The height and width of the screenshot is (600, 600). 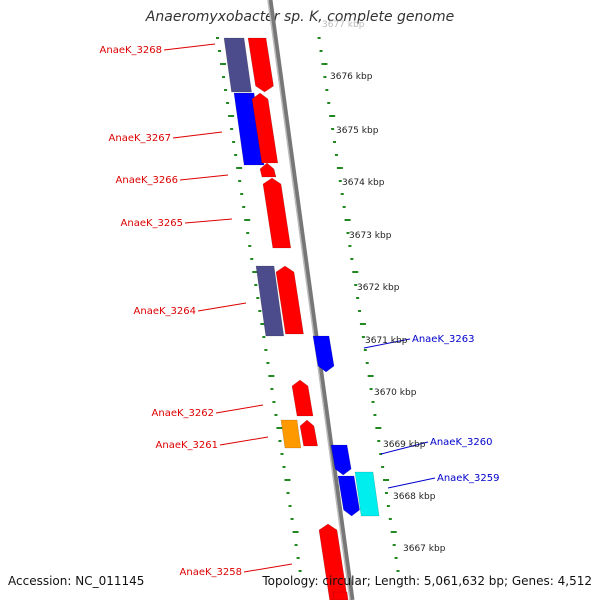 I want to click on accession-text: Accession: NC_011145, so click(x=76, y=581).